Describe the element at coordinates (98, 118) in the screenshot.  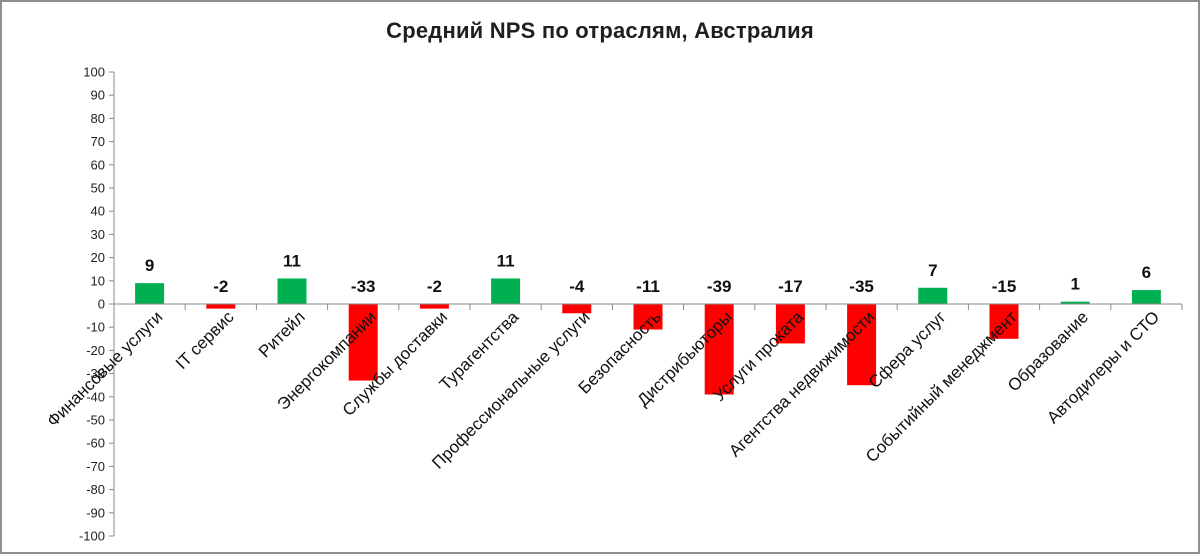
I see `y-tick-label: 80` at that location.